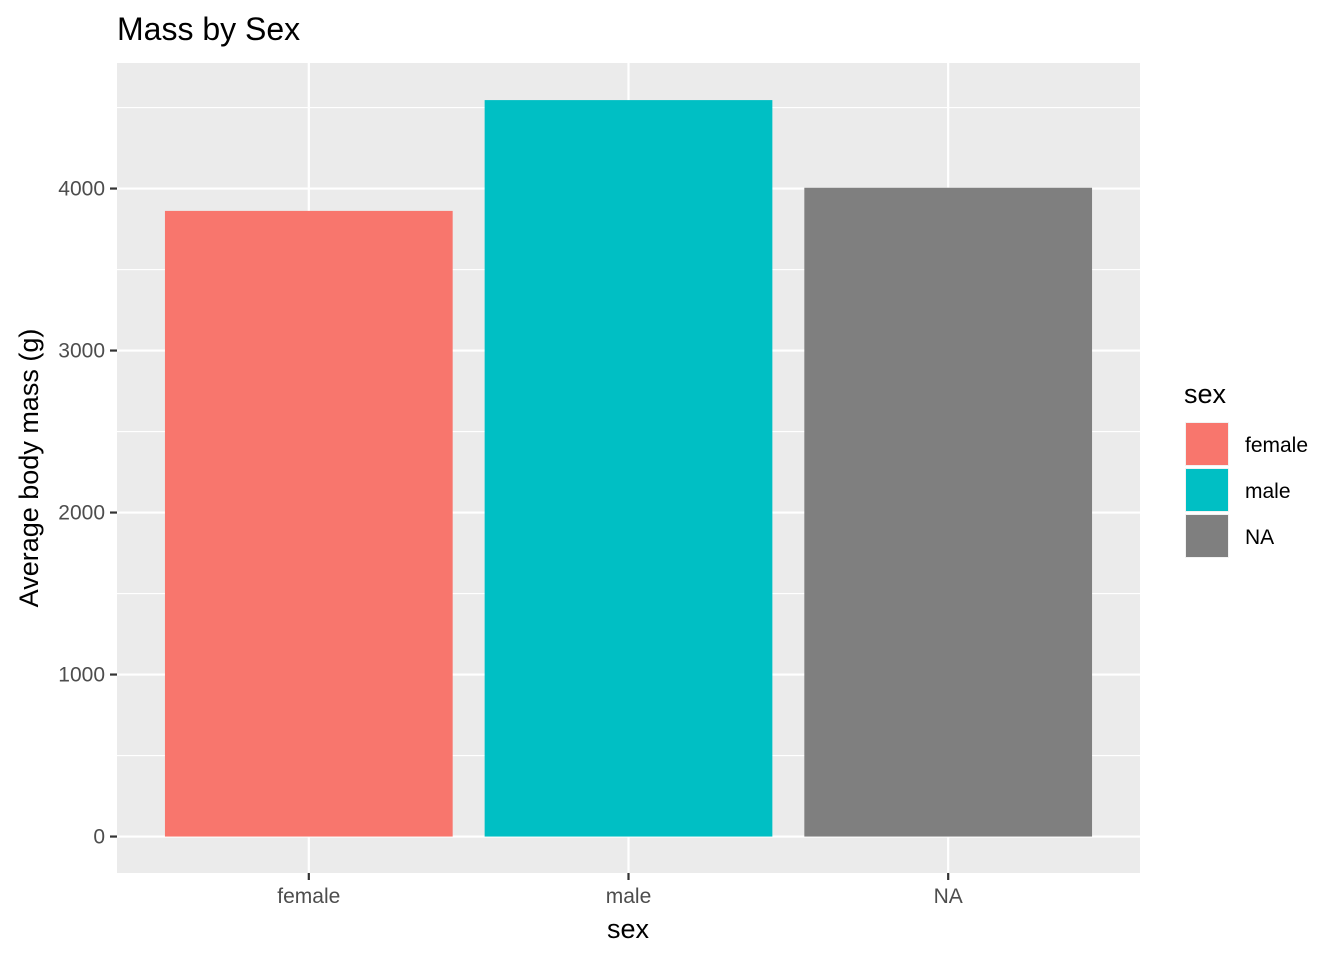 The image size is (1344, 960). I want to click on y-axis: 0 1000 2000 3000 4000, so click(87, 513).